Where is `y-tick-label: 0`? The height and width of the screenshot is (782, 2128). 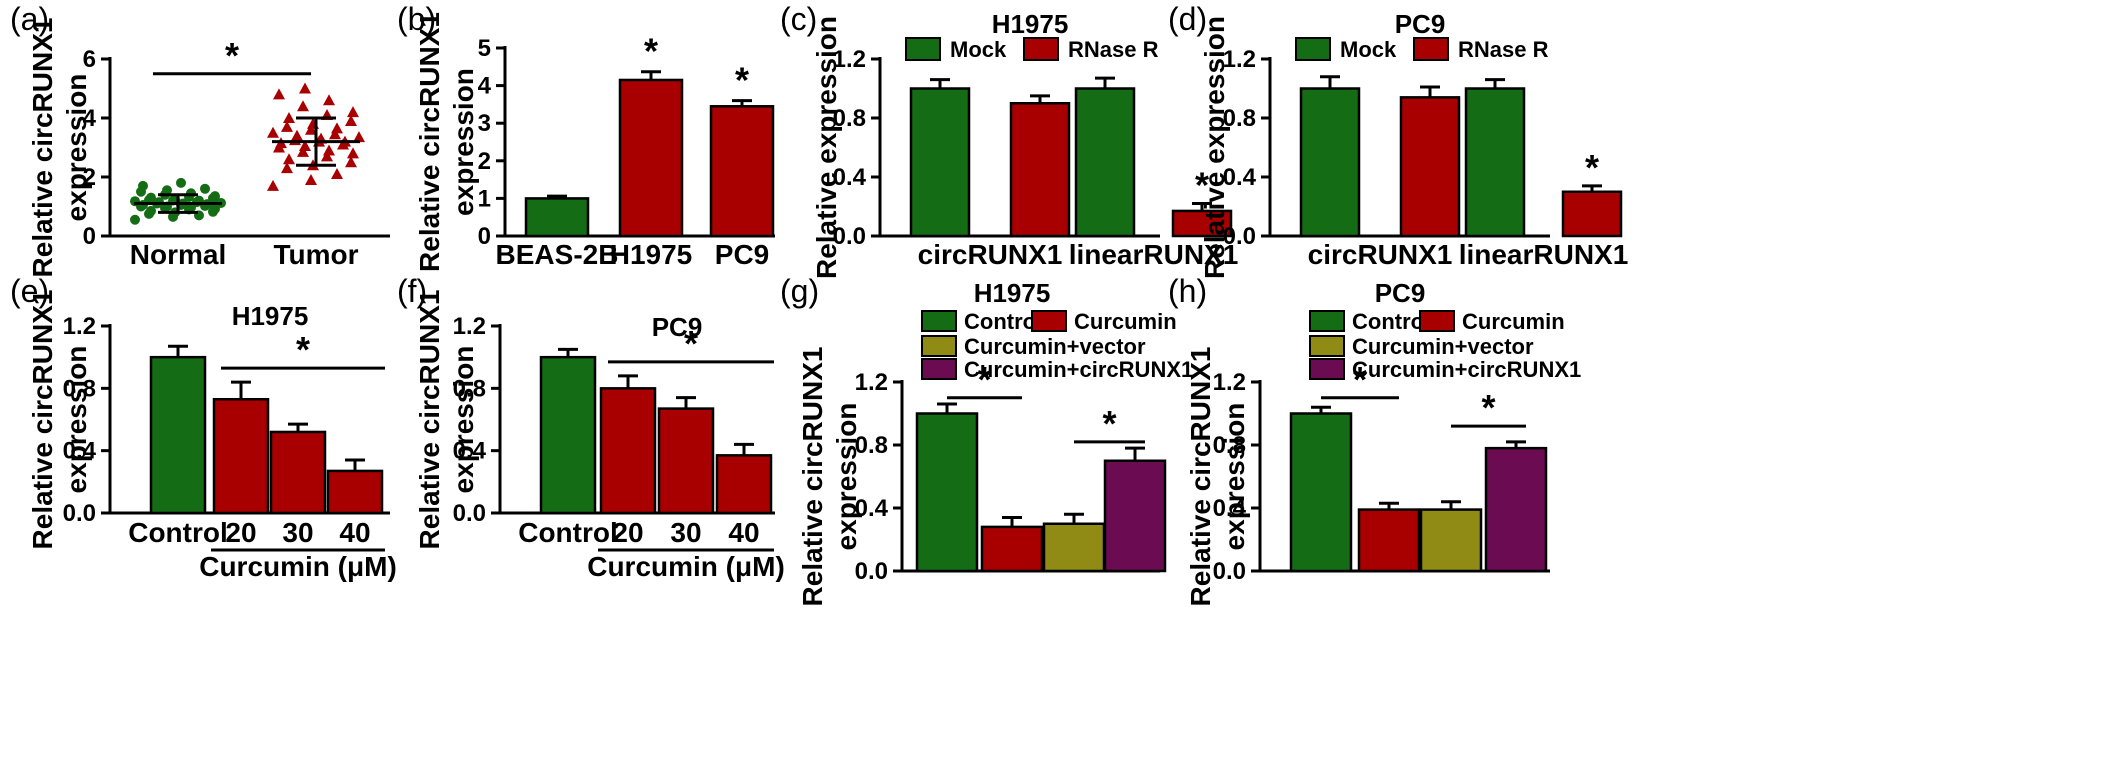
y-tick-label: 0 is located at coordinates (89, 236).